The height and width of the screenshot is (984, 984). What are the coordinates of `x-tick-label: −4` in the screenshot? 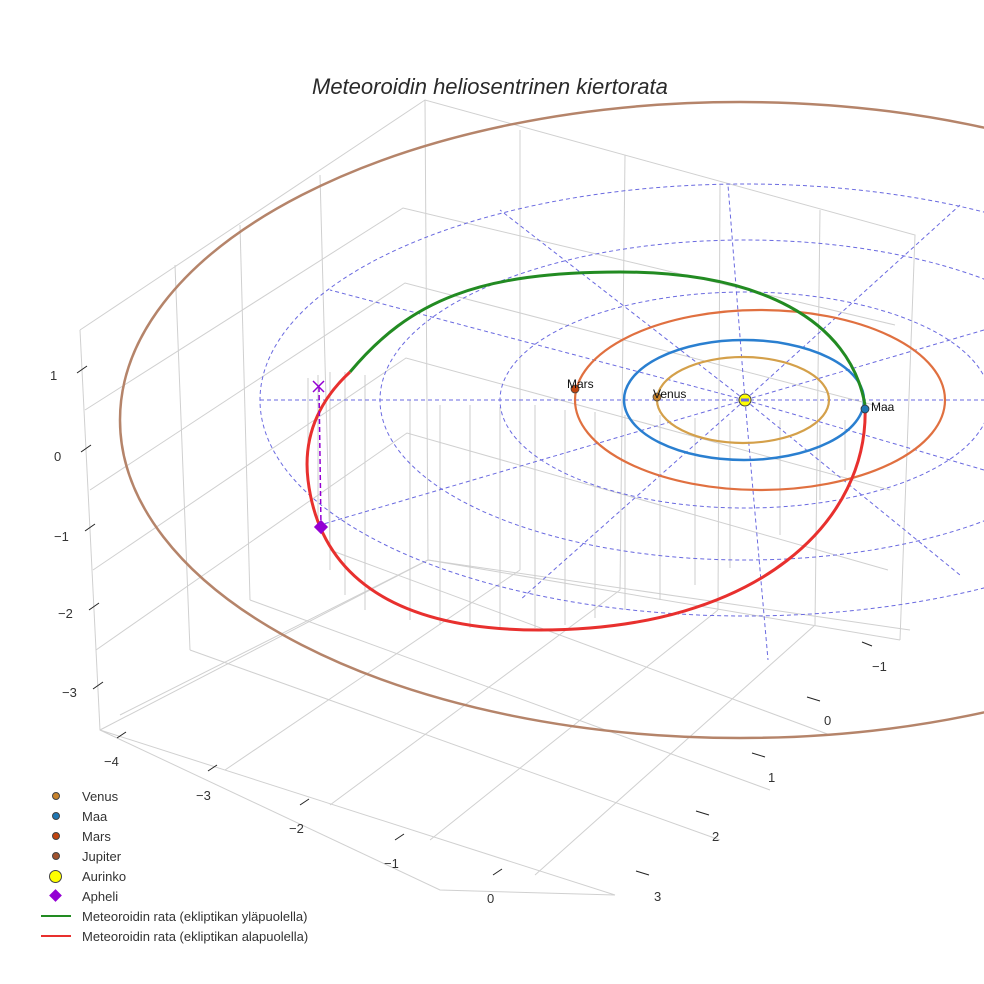 It's located at (111, 761).